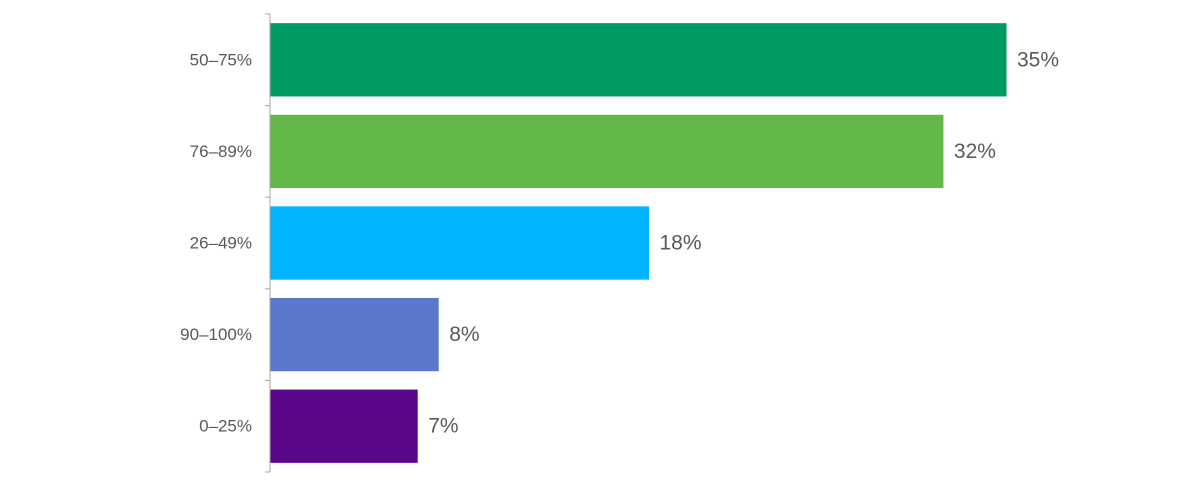 The image size is (1200, 491). Describe the element at coordinates (221, 59) in the screenshot. I see `category-label: 50–75%` at that location.